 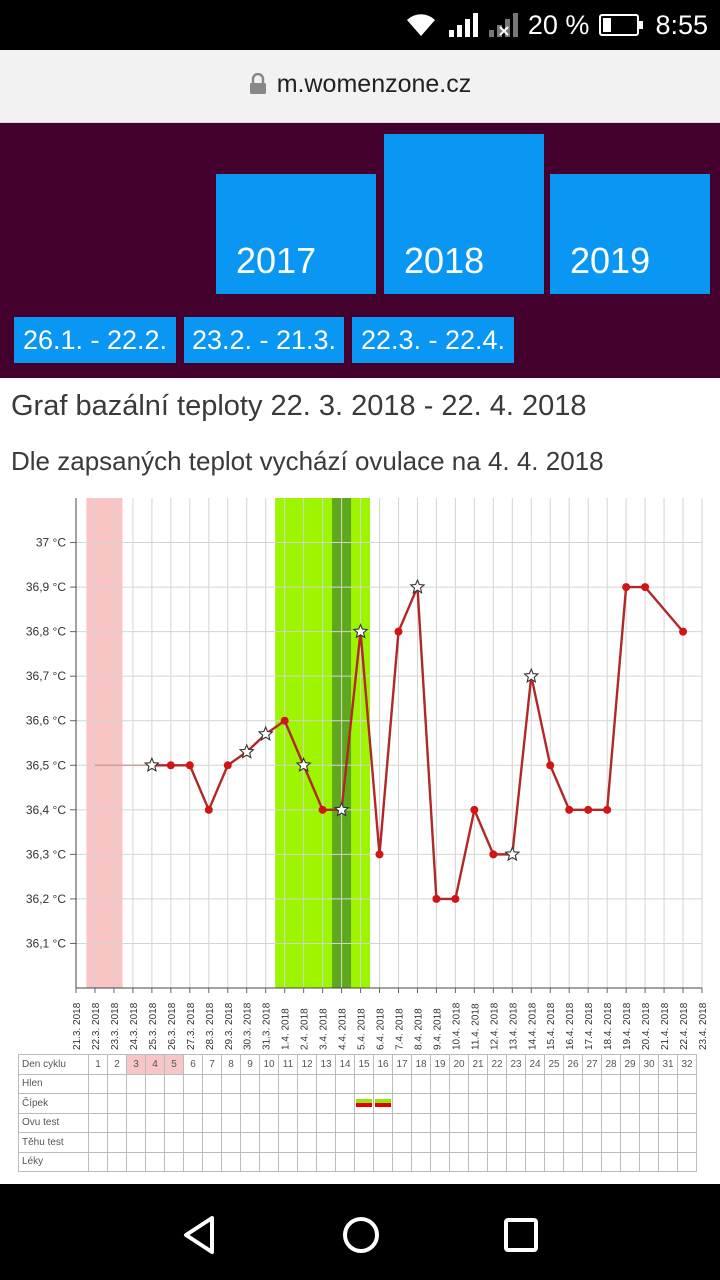 I want to click on year-tab-2017: 2017, so click(x=296, y=234).